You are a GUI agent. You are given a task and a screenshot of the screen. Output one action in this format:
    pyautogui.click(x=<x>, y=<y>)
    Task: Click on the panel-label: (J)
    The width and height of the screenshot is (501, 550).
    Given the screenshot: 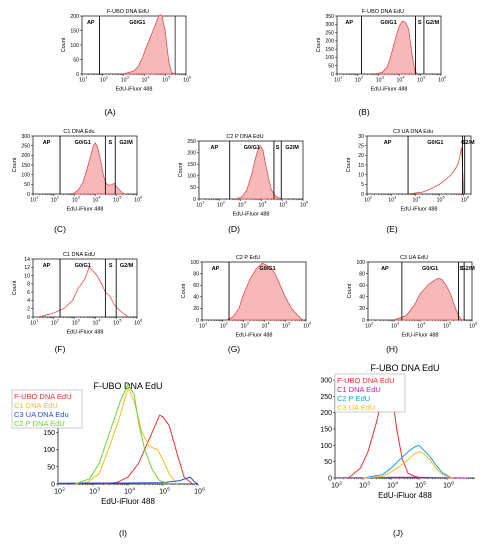 What is the action you would take?
    pyautogui.click(x=398, y=533)
    